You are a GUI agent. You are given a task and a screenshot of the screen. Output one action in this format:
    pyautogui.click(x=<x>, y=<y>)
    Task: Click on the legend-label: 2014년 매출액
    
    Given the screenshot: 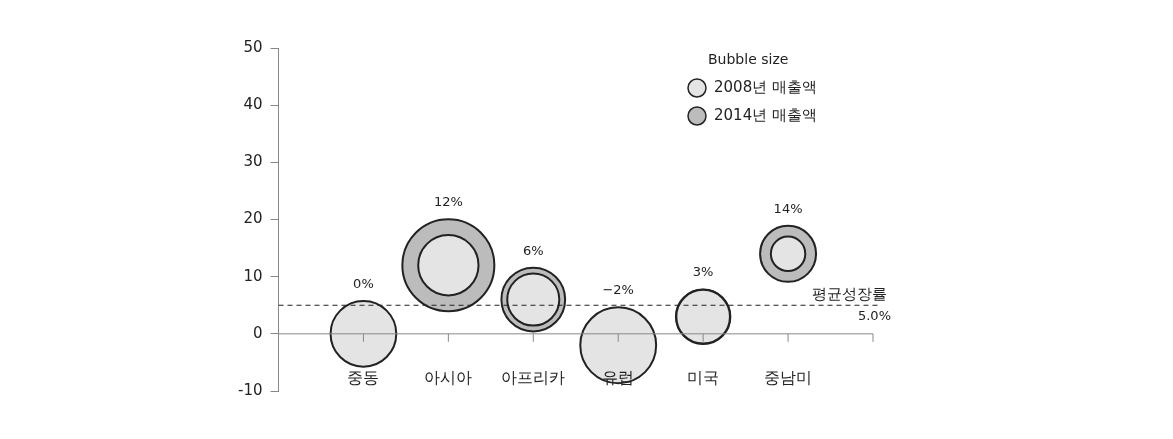 What is the action you would take?
    pyautogui.click(x=765, y=114)
    